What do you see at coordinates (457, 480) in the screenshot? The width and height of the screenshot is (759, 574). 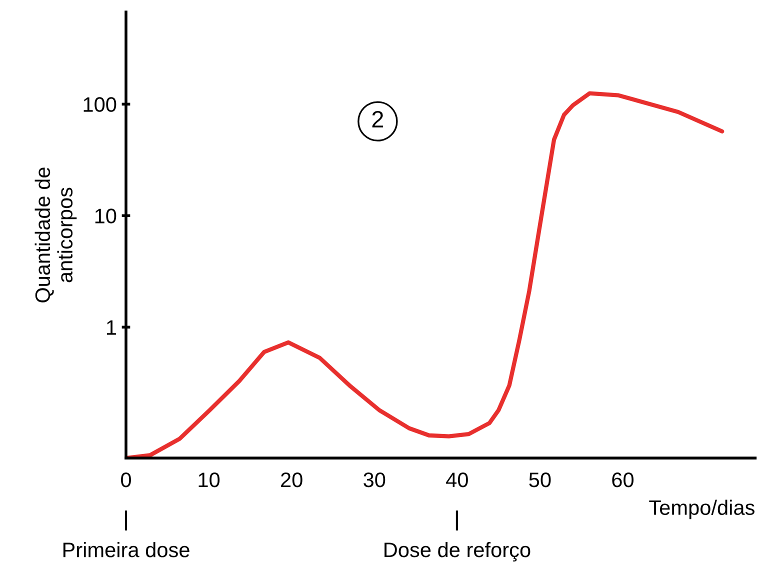 I see `x-tick-label: 40` at bounding box center [457, 480].